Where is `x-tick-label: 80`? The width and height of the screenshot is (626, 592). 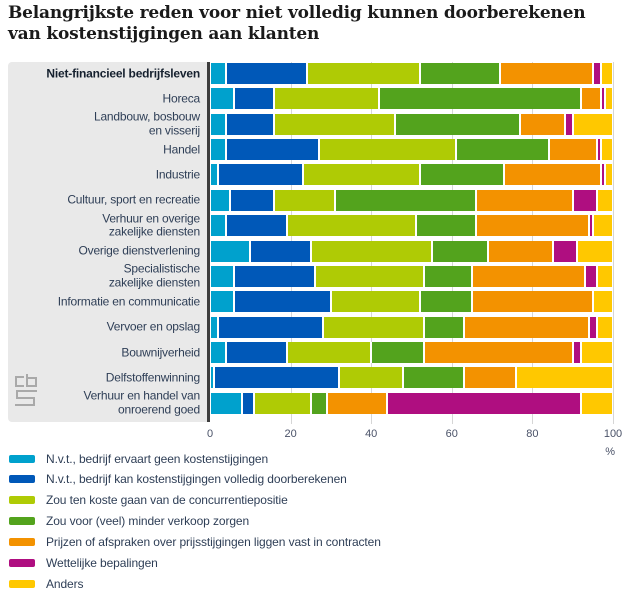 x-tick-label: 80 is located at coordinates (532, 434).